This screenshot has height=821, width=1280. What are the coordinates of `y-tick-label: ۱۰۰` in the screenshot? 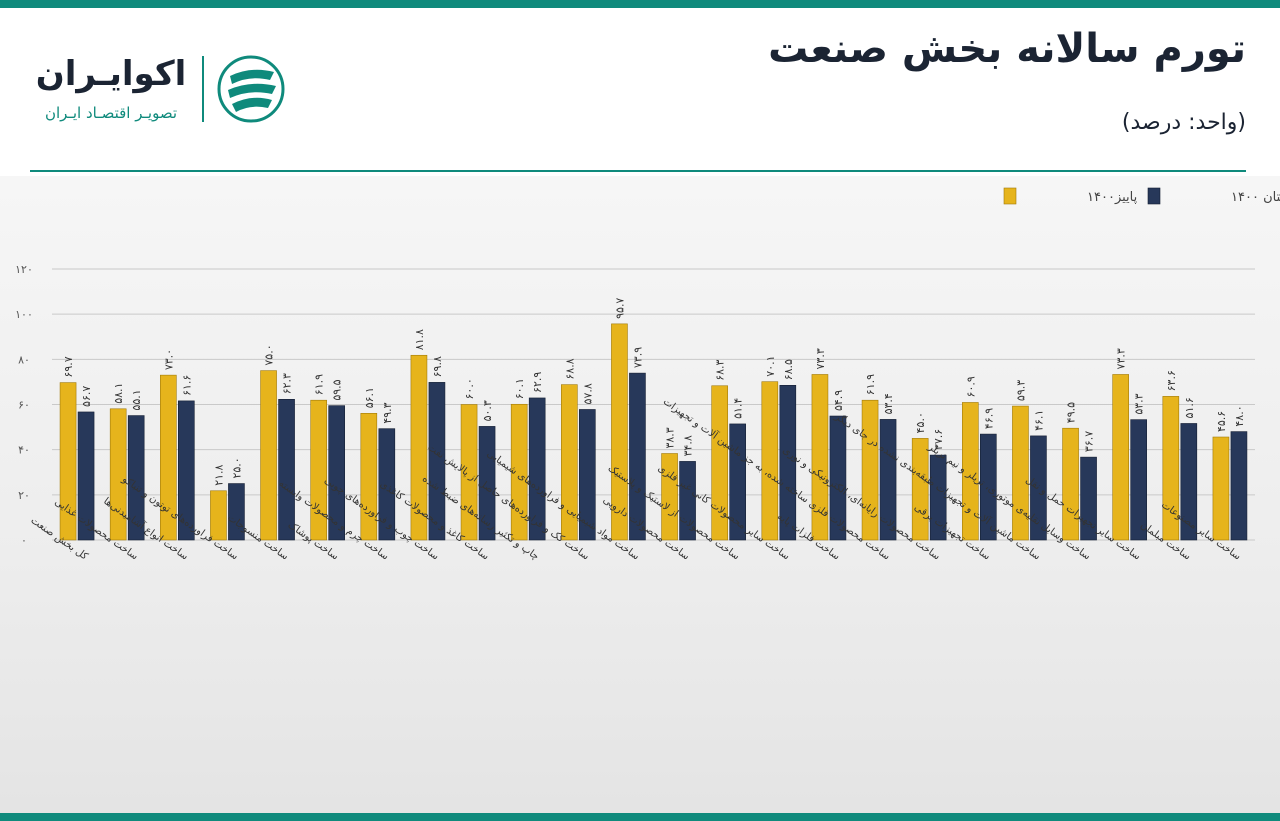 It's located at (24, 314).